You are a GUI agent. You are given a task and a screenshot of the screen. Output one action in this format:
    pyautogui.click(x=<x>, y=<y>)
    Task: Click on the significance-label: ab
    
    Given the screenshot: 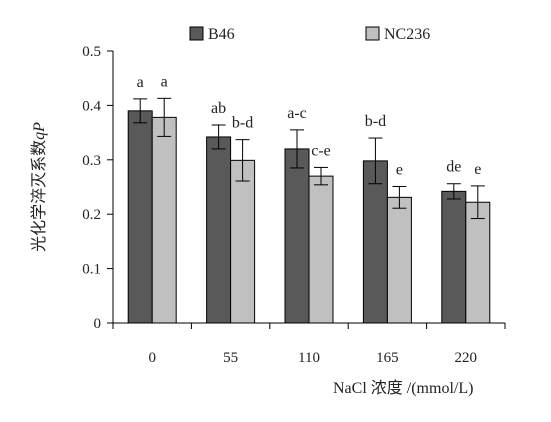 What is the action you would take?
    pyautogui.click(x=218, y=108)
    